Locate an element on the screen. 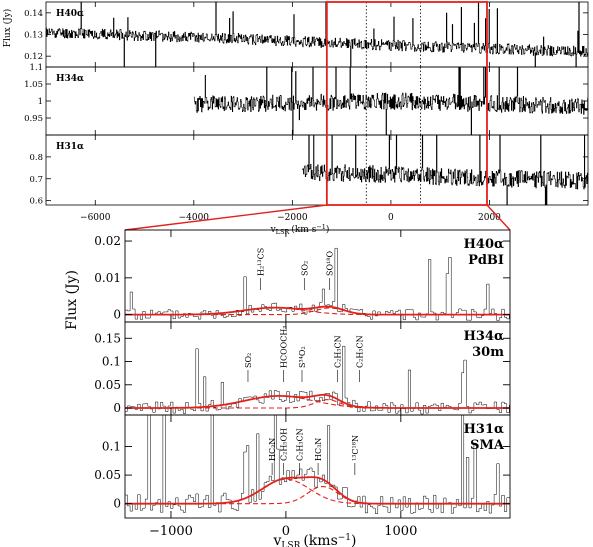 The image size is (593, 547). x-tick-label: −4000 is located at coordinates (194, 218).